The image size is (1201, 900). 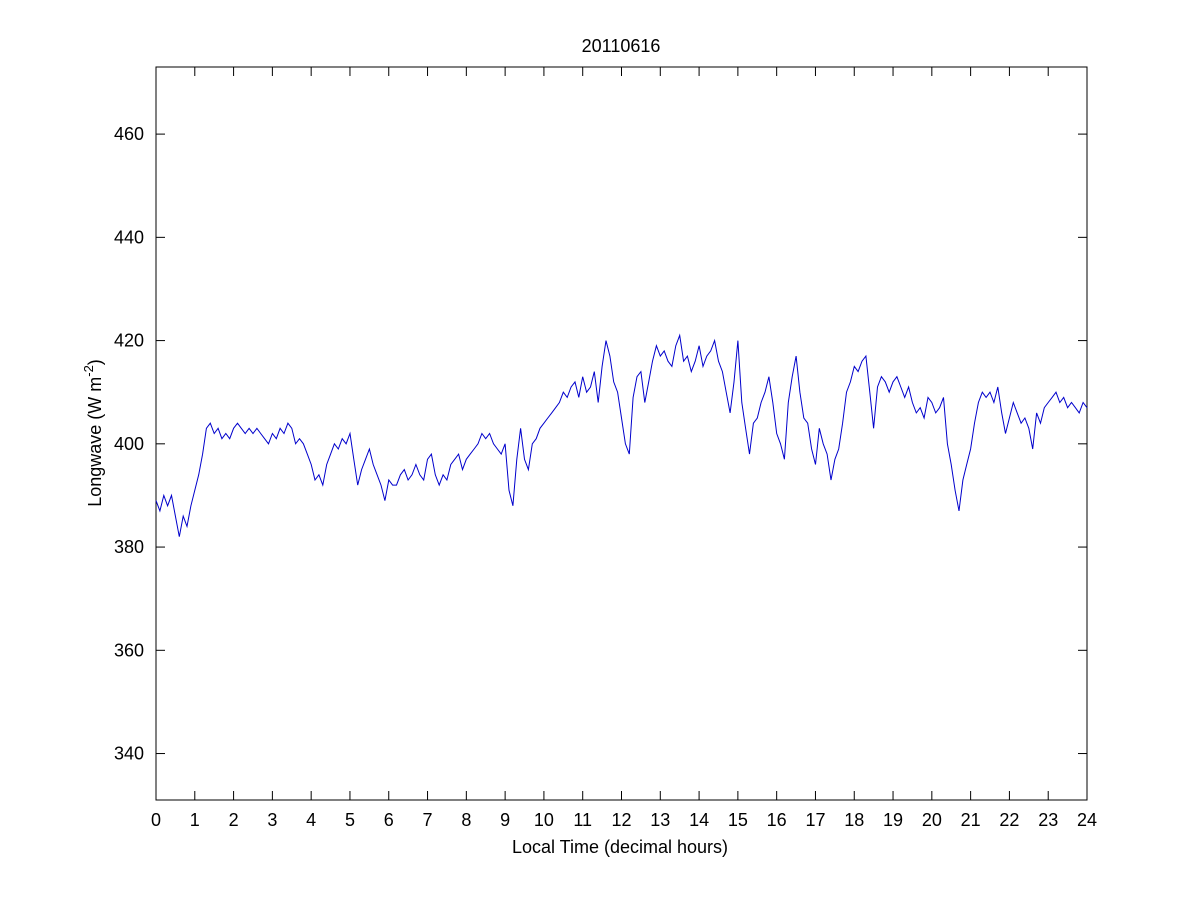 What do you see at coordinates (620, 847) in the screenshot?
I see `x-axis-title: Local Time (decimal hours)` at bounding box center [620, 847].